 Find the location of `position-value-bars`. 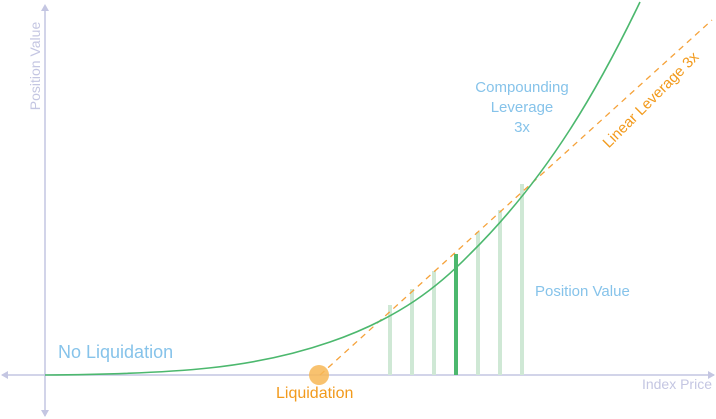

position-value-bars is located at coordinates (456, 279).